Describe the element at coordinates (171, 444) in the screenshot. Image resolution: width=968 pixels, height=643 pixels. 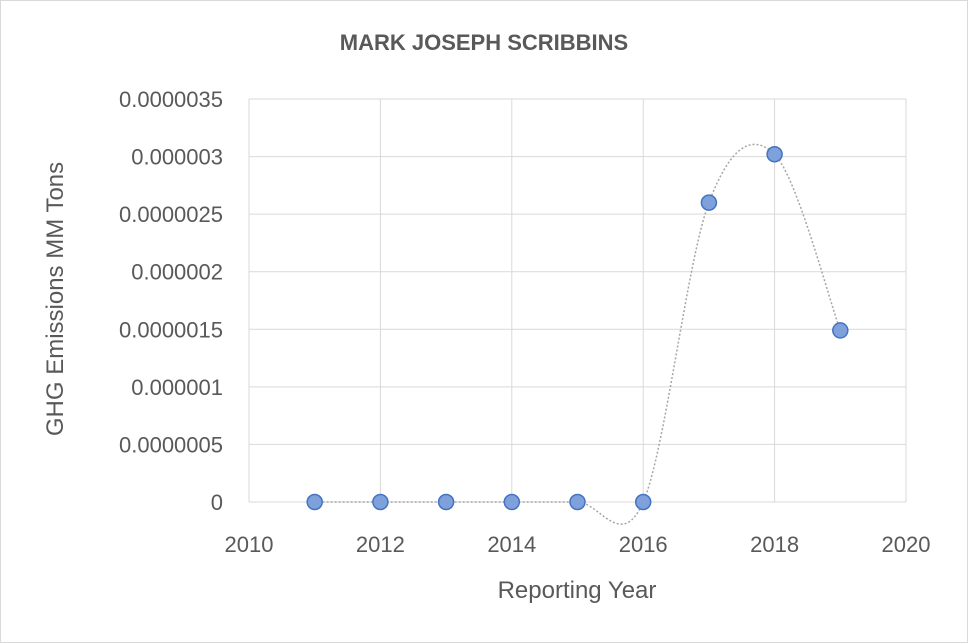
I see `y-tick-label: 0.0000005` at that location.